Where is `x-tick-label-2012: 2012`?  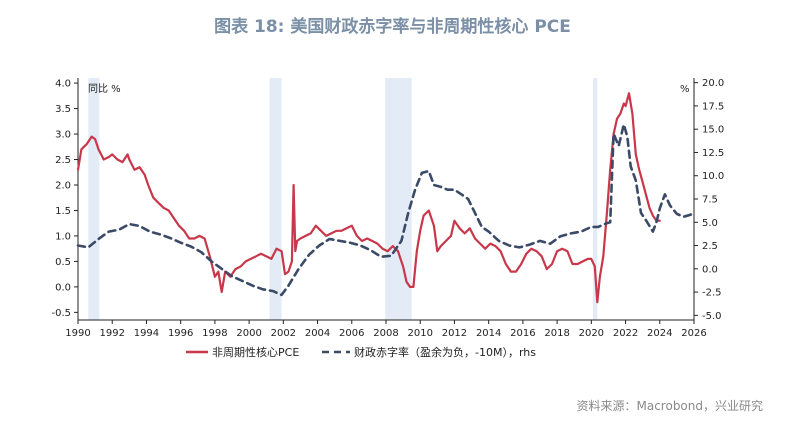 x-tick-label-2012: 2012 is located at coordinates (454, 333).